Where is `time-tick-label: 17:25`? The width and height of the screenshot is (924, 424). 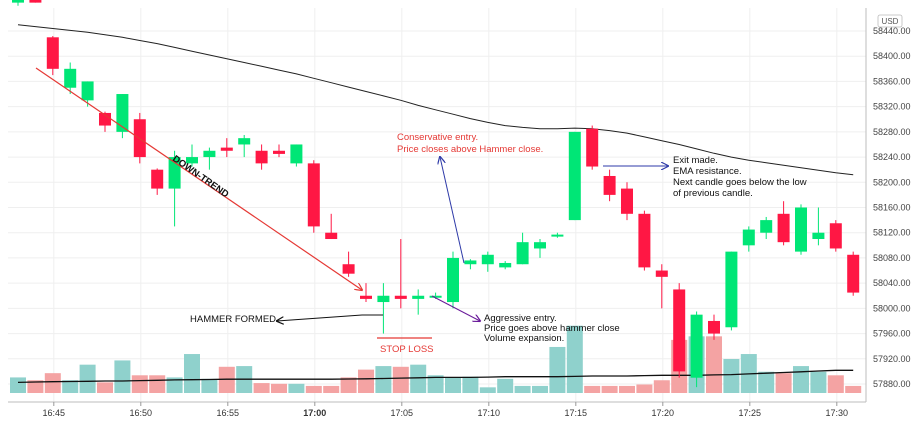
time-tick-label: 17:25 is located at coordinates (750, 413).